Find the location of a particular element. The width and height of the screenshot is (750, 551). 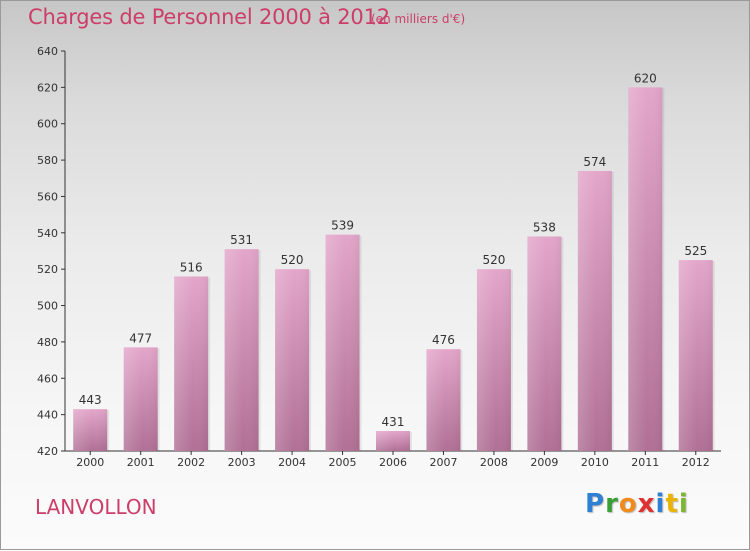

data-label: 539 is located at coordinates (342, 226).